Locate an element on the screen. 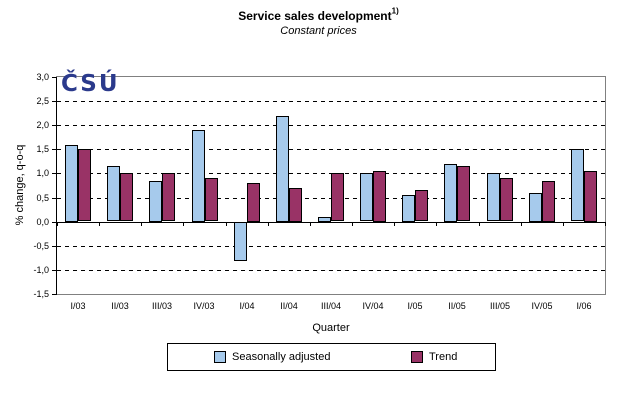  x-tick-label: II/03 is located at coordinates (120, 306).